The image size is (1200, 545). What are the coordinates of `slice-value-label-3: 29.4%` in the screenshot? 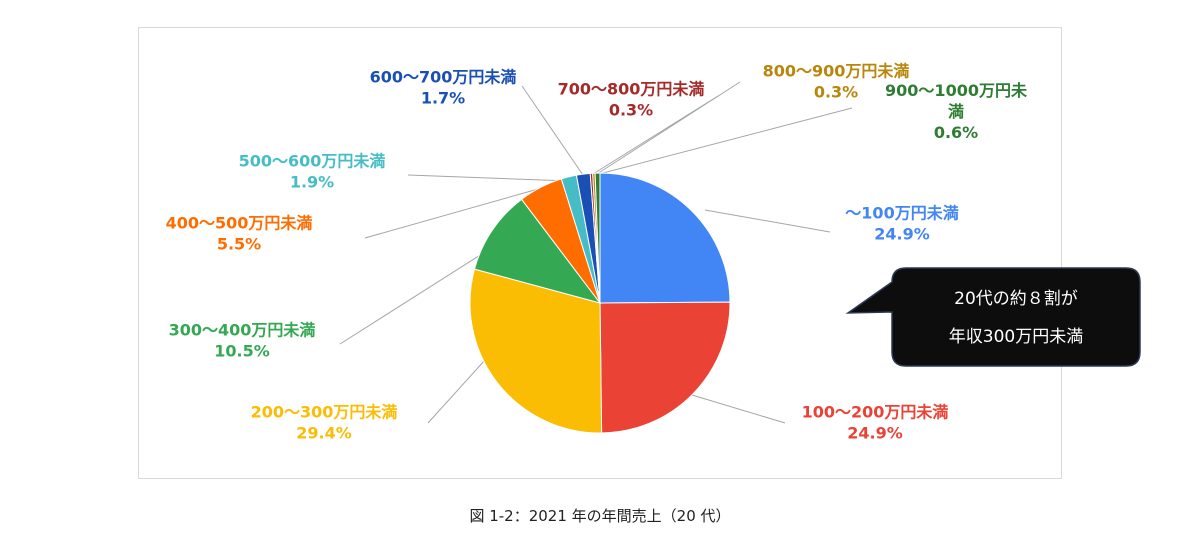 It's located at (324, 433).